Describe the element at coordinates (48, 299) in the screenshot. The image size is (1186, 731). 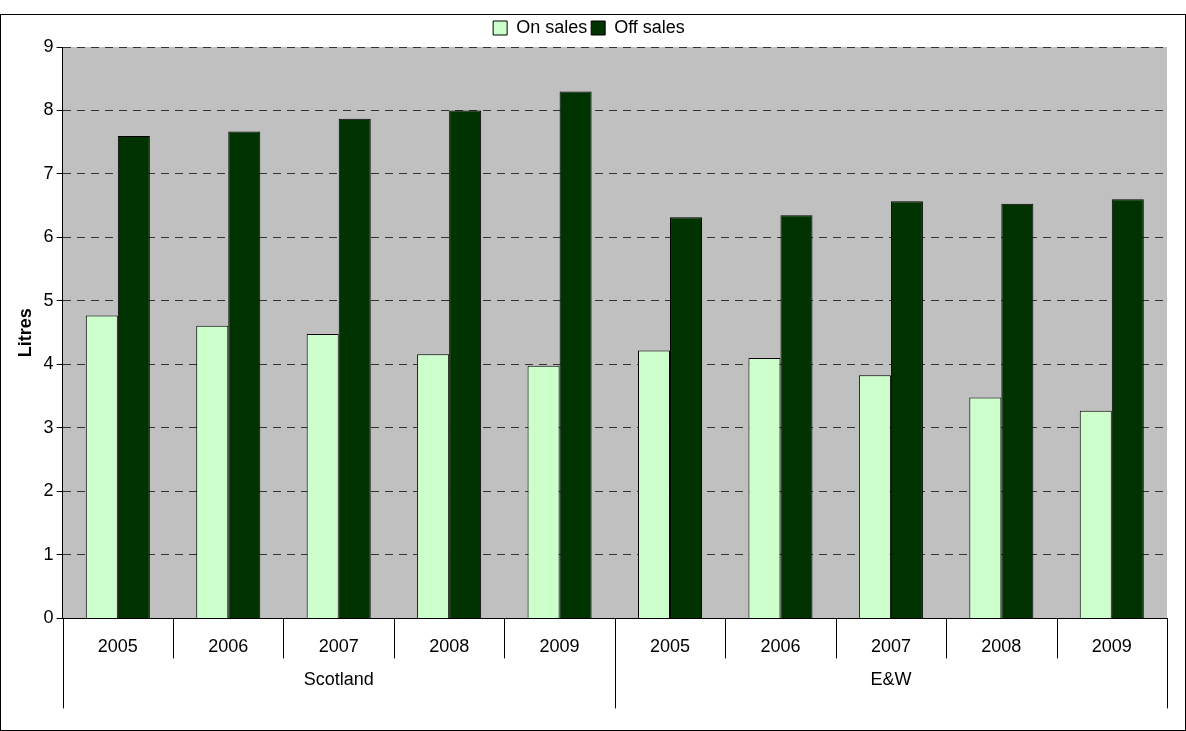
I see `y-tick-label: 5` at that location.